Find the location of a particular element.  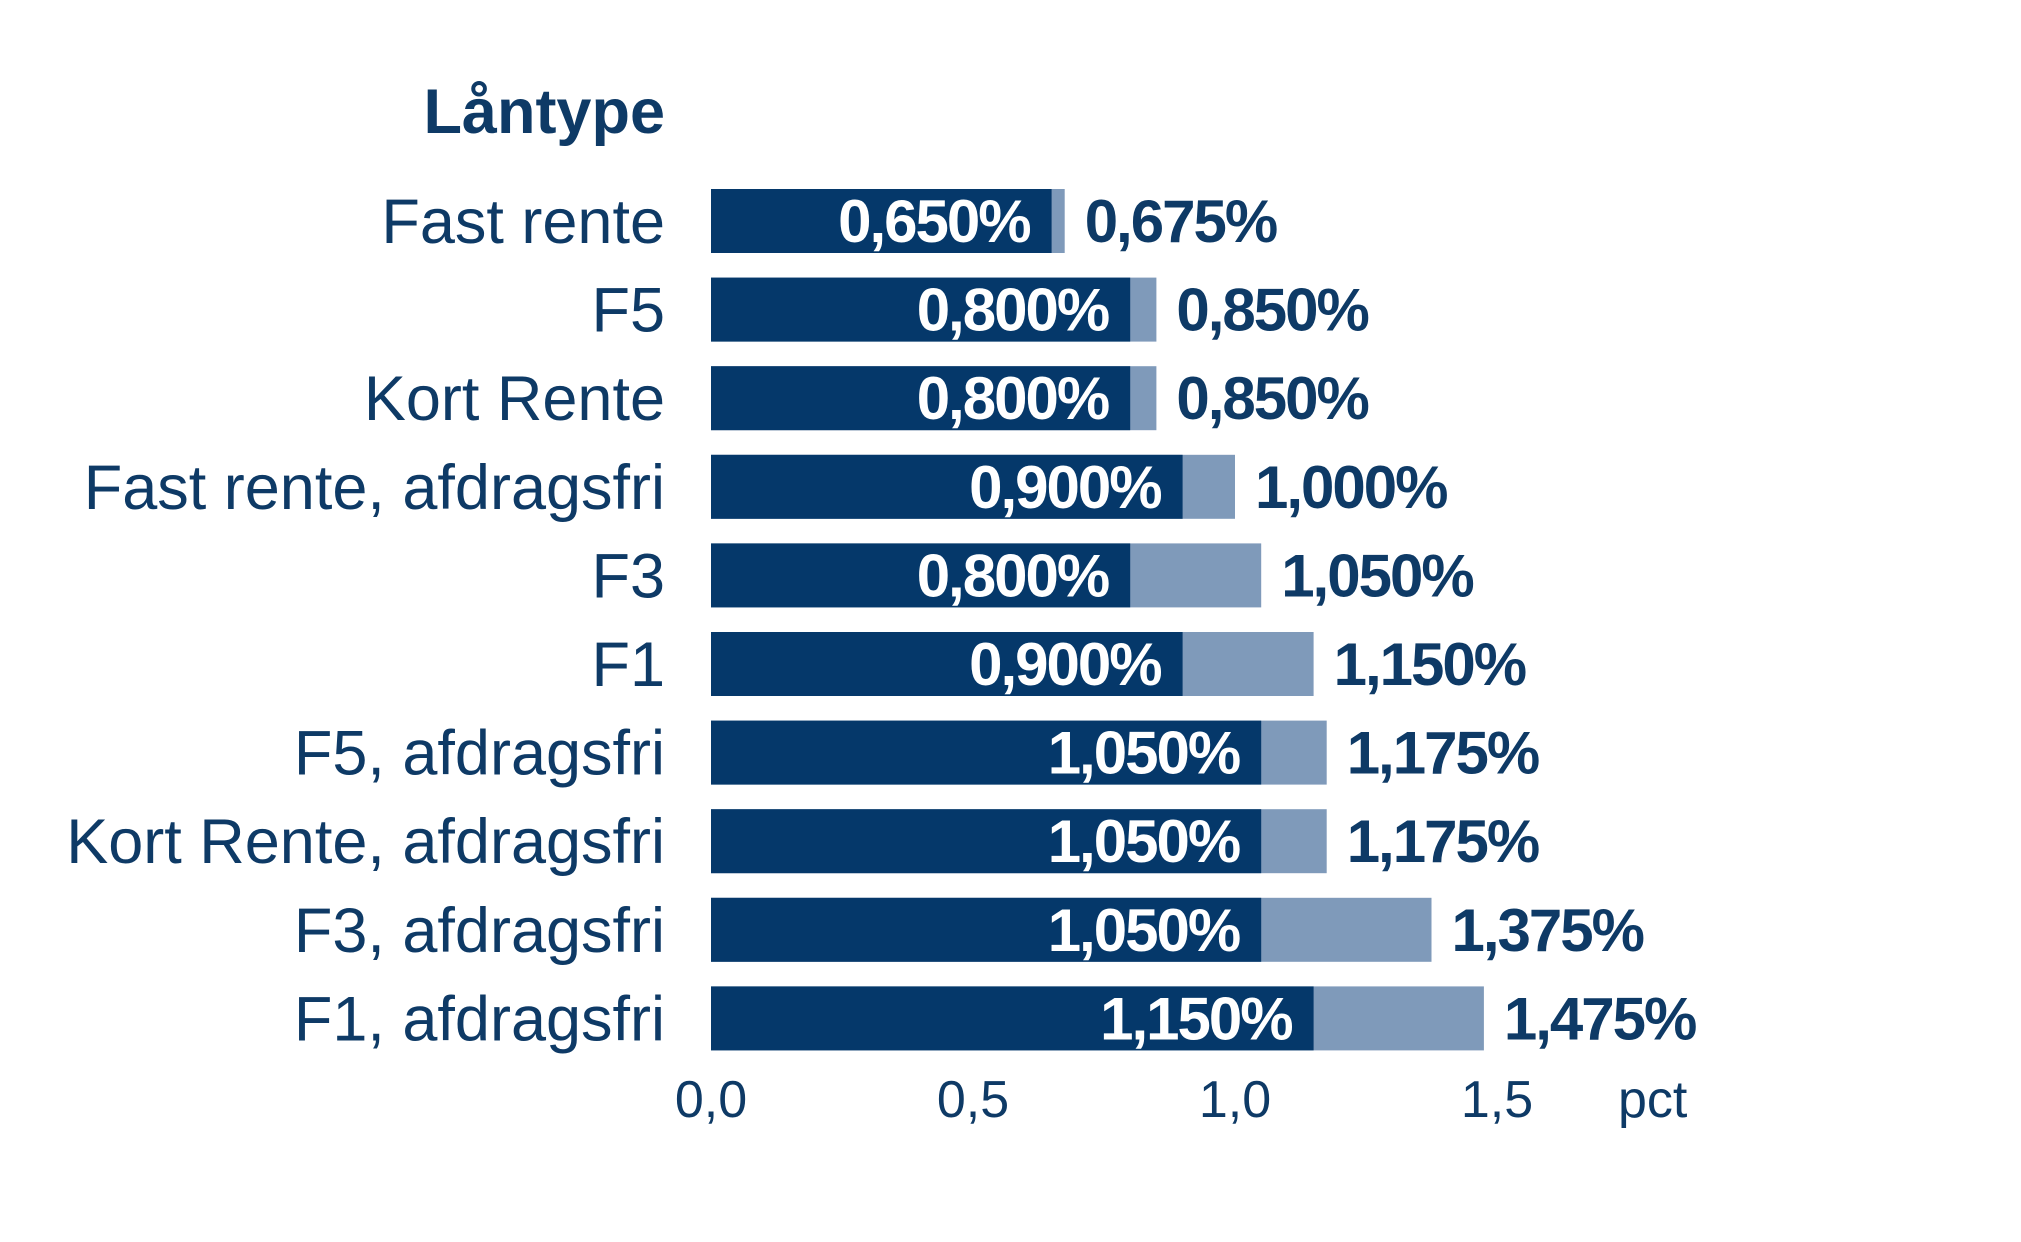

category-label: F1 is located at coordinates (628, 665).